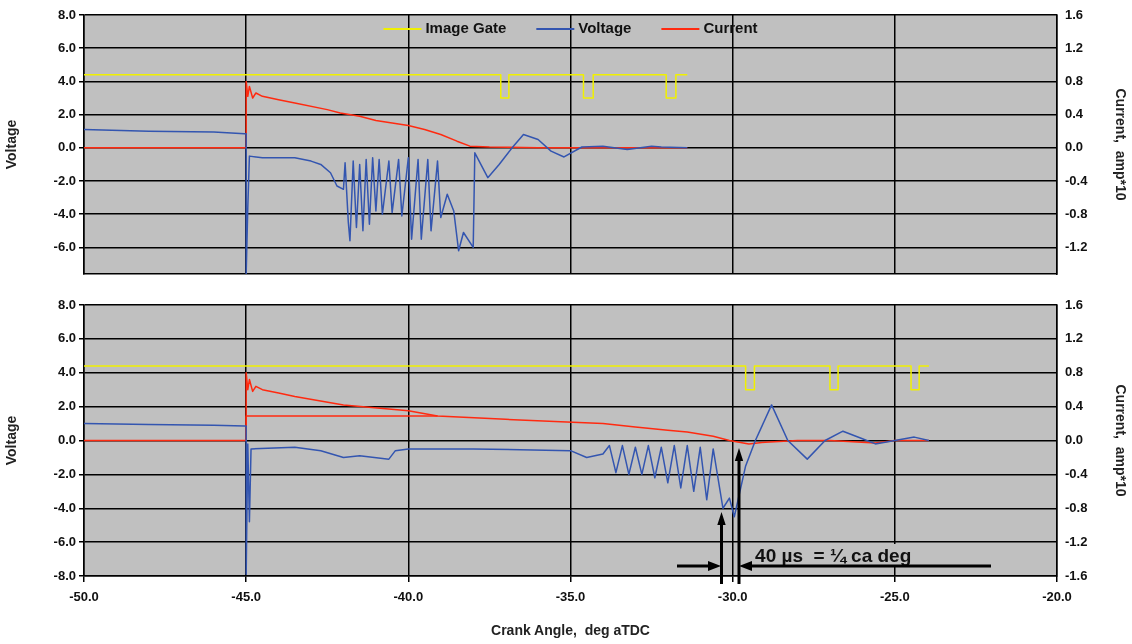 The width and height of the screenshot is (1132, 644). I want to click on annotation: 40 µs = ¼ ca deg, so click(833, 556).